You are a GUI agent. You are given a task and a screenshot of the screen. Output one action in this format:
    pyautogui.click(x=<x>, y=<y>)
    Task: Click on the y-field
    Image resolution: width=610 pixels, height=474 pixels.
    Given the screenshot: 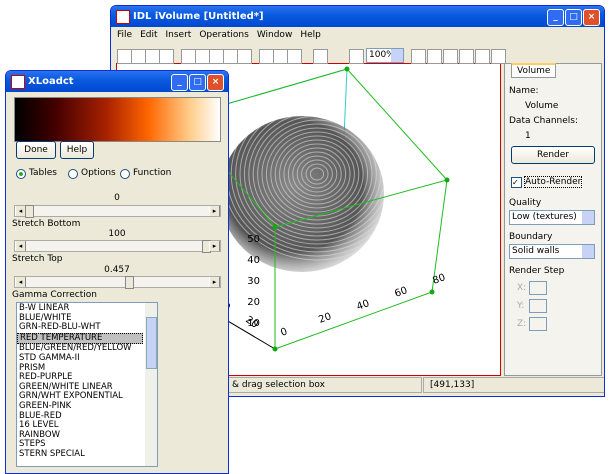 What is the action you would take?
    pyautogui.click(x=538, y=306)
    